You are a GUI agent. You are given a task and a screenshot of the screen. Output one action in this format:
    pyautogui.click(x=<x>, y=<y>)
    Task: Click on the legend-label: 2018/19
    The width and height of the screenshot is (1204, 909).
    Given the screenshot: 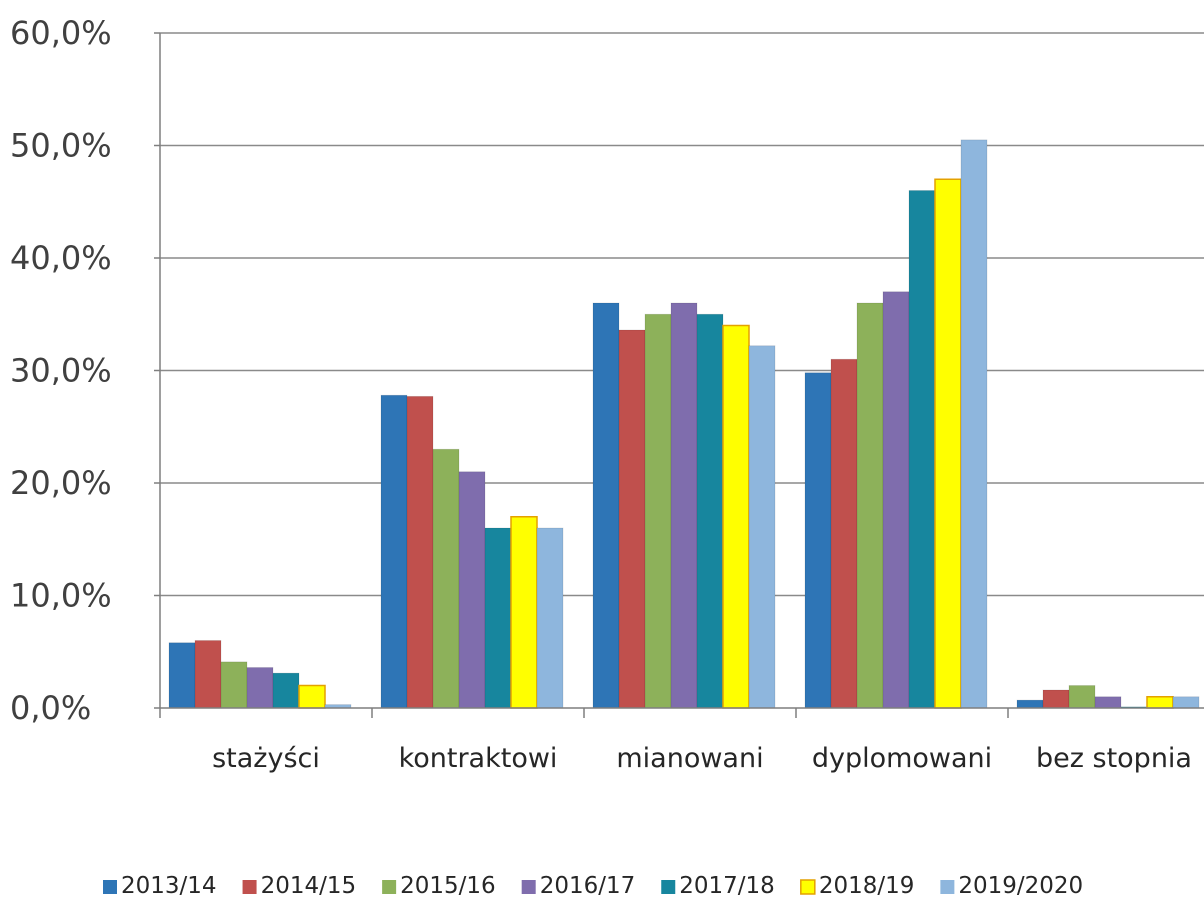 What is the action you would take?
    pyautogui.click(x=867, y=886)
    